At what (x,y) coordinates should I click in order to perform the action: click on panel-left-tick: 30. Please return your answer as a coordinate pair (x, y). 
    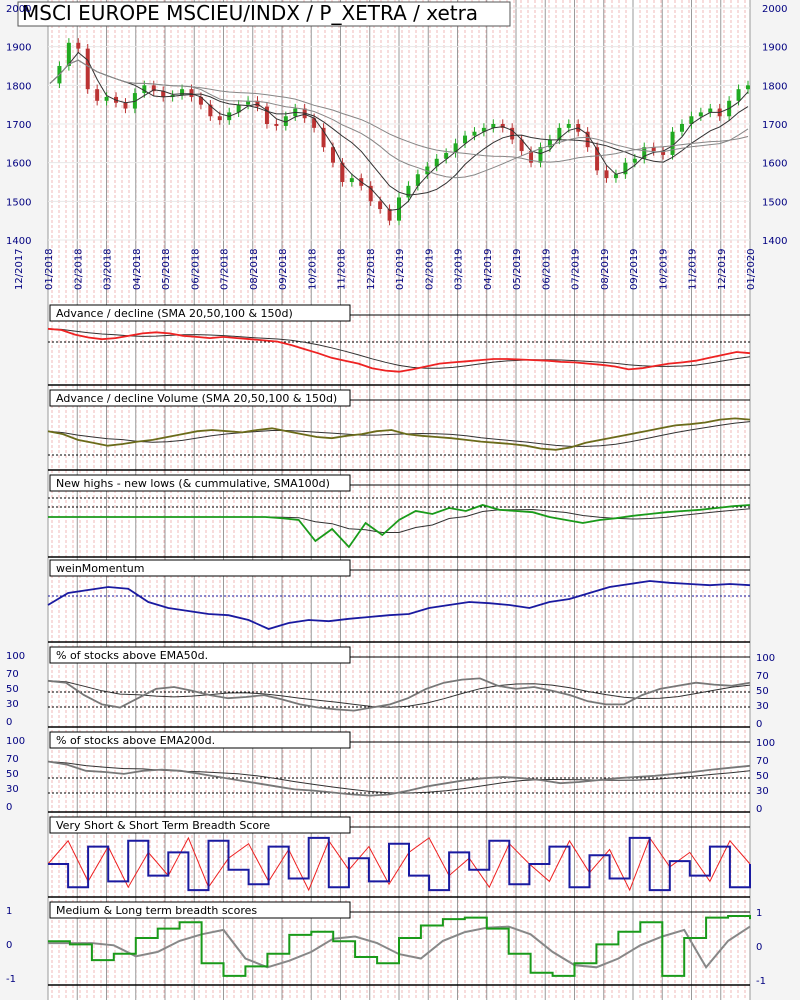
    Looking at the image, I should click on (12, 789).